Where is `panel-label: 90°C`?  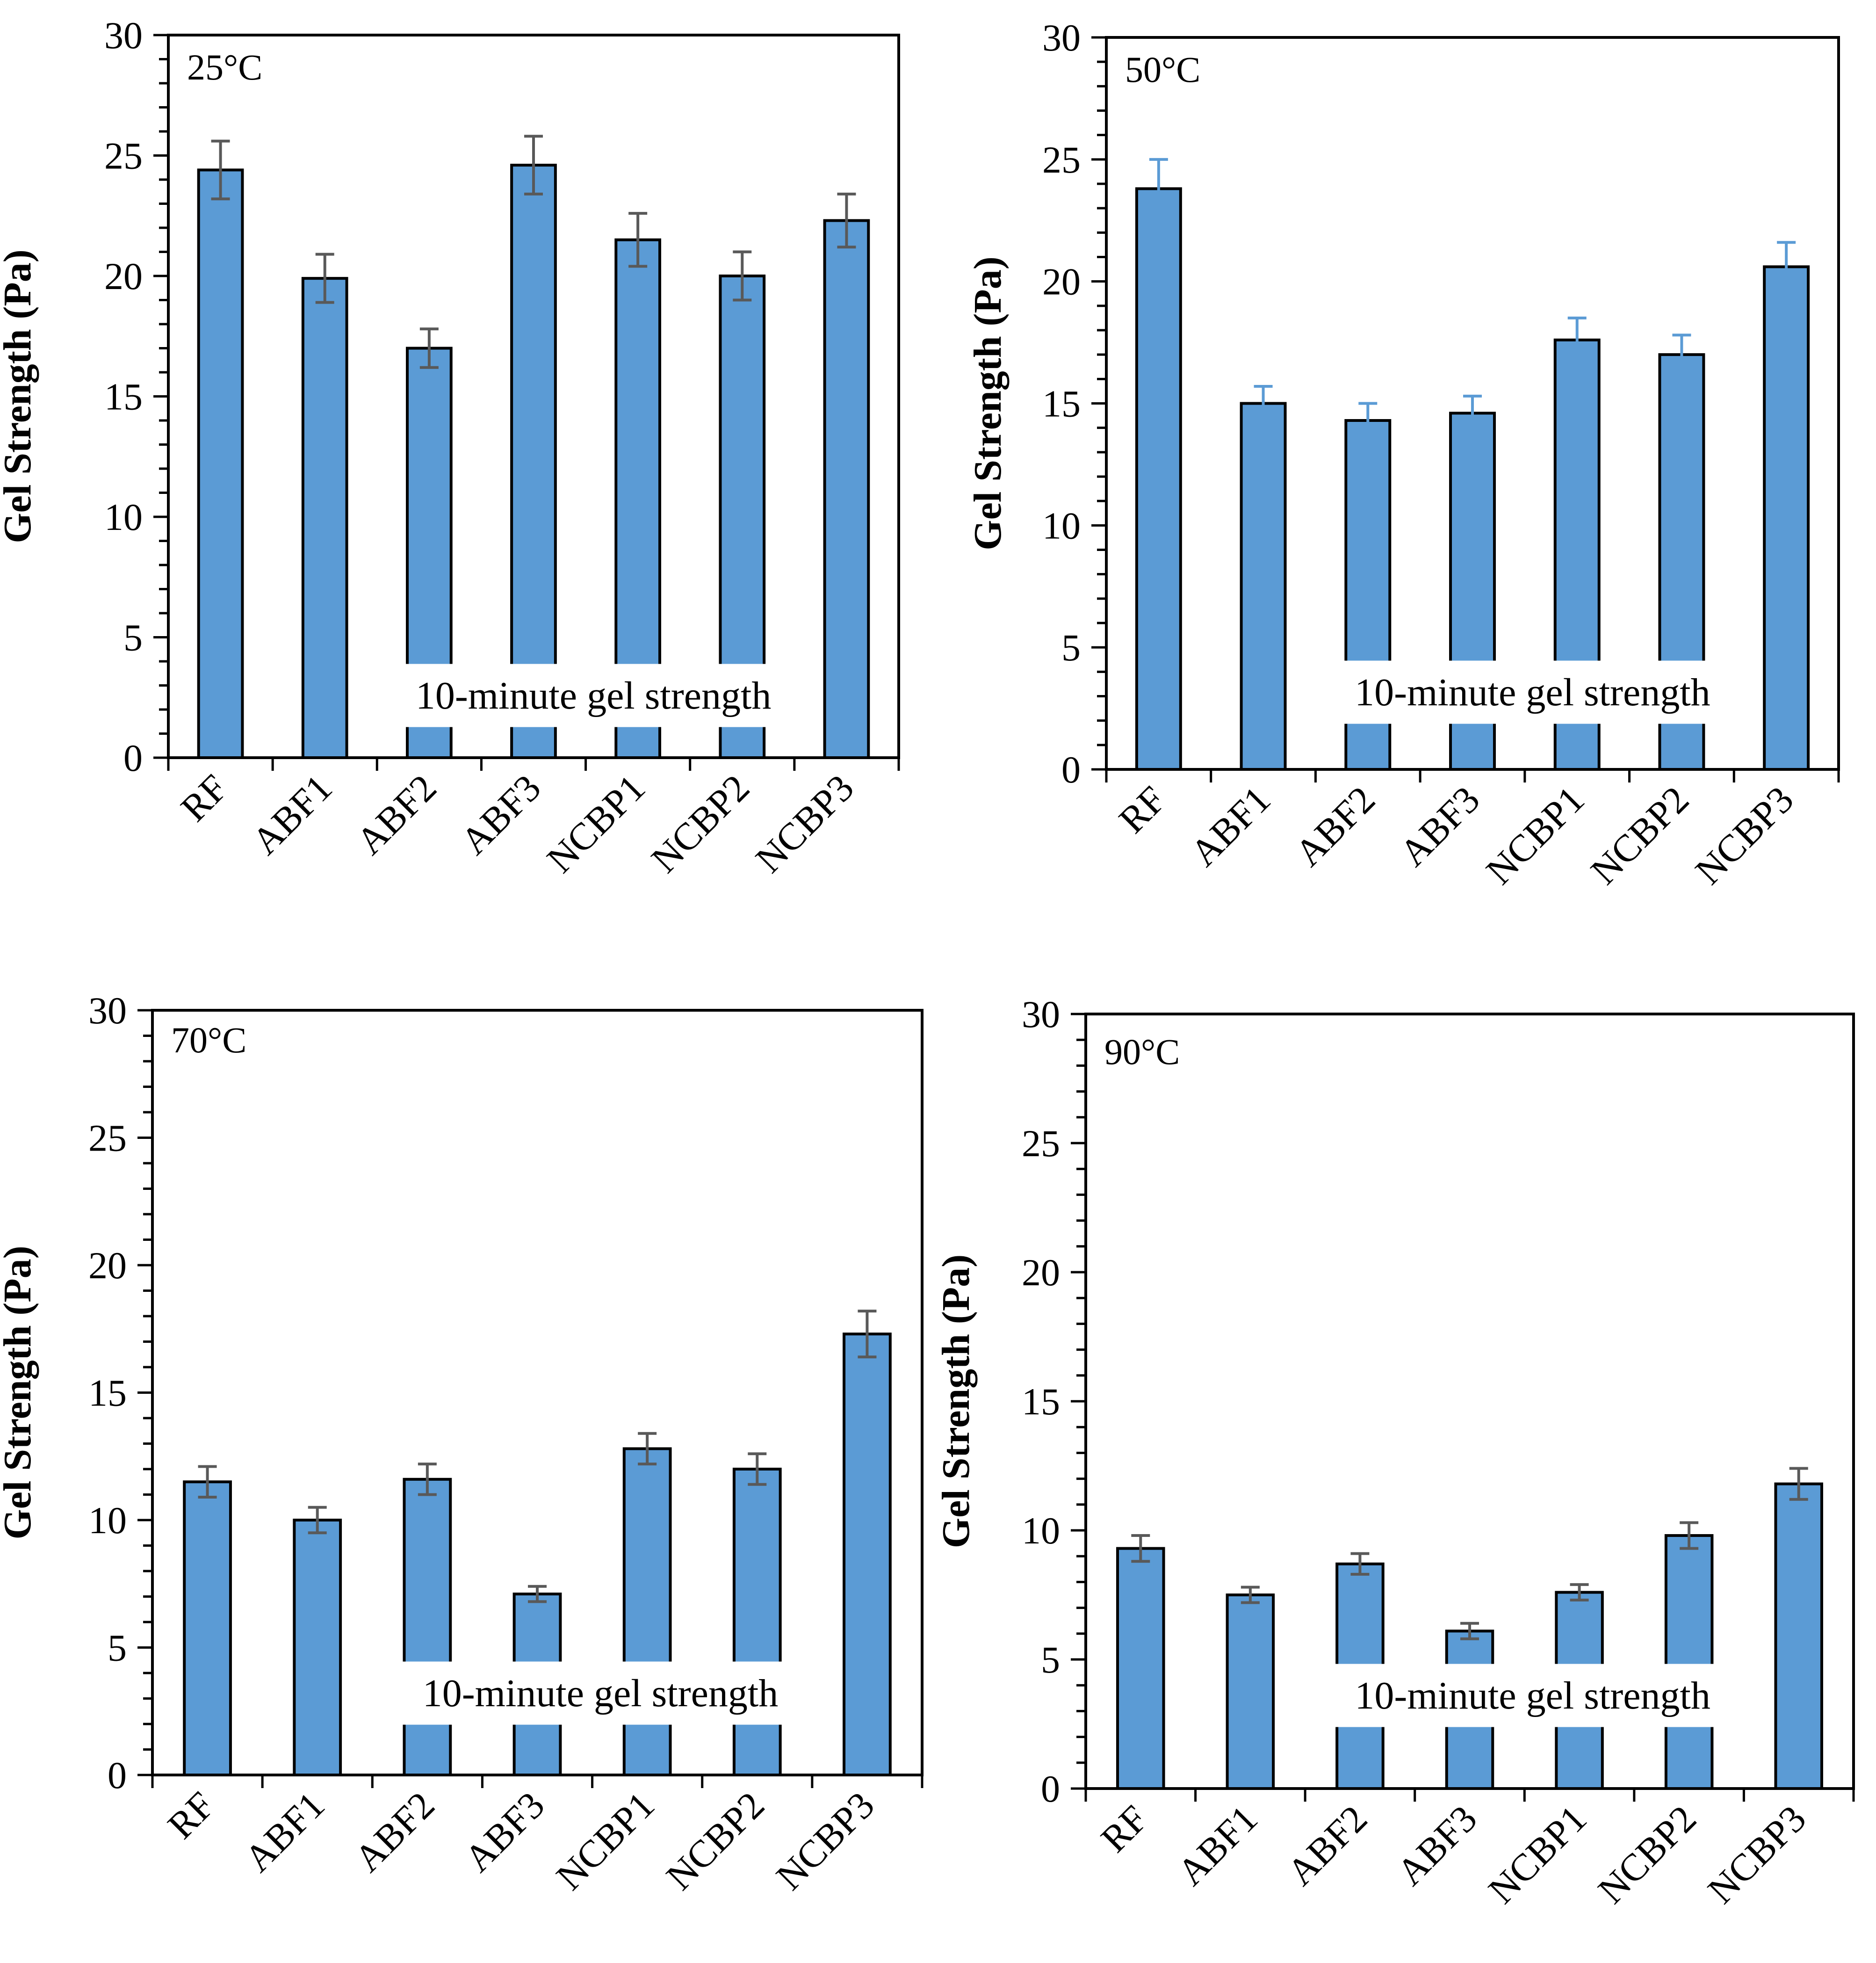
panel-label: 90°C is located at coordinates (1142, 1051).